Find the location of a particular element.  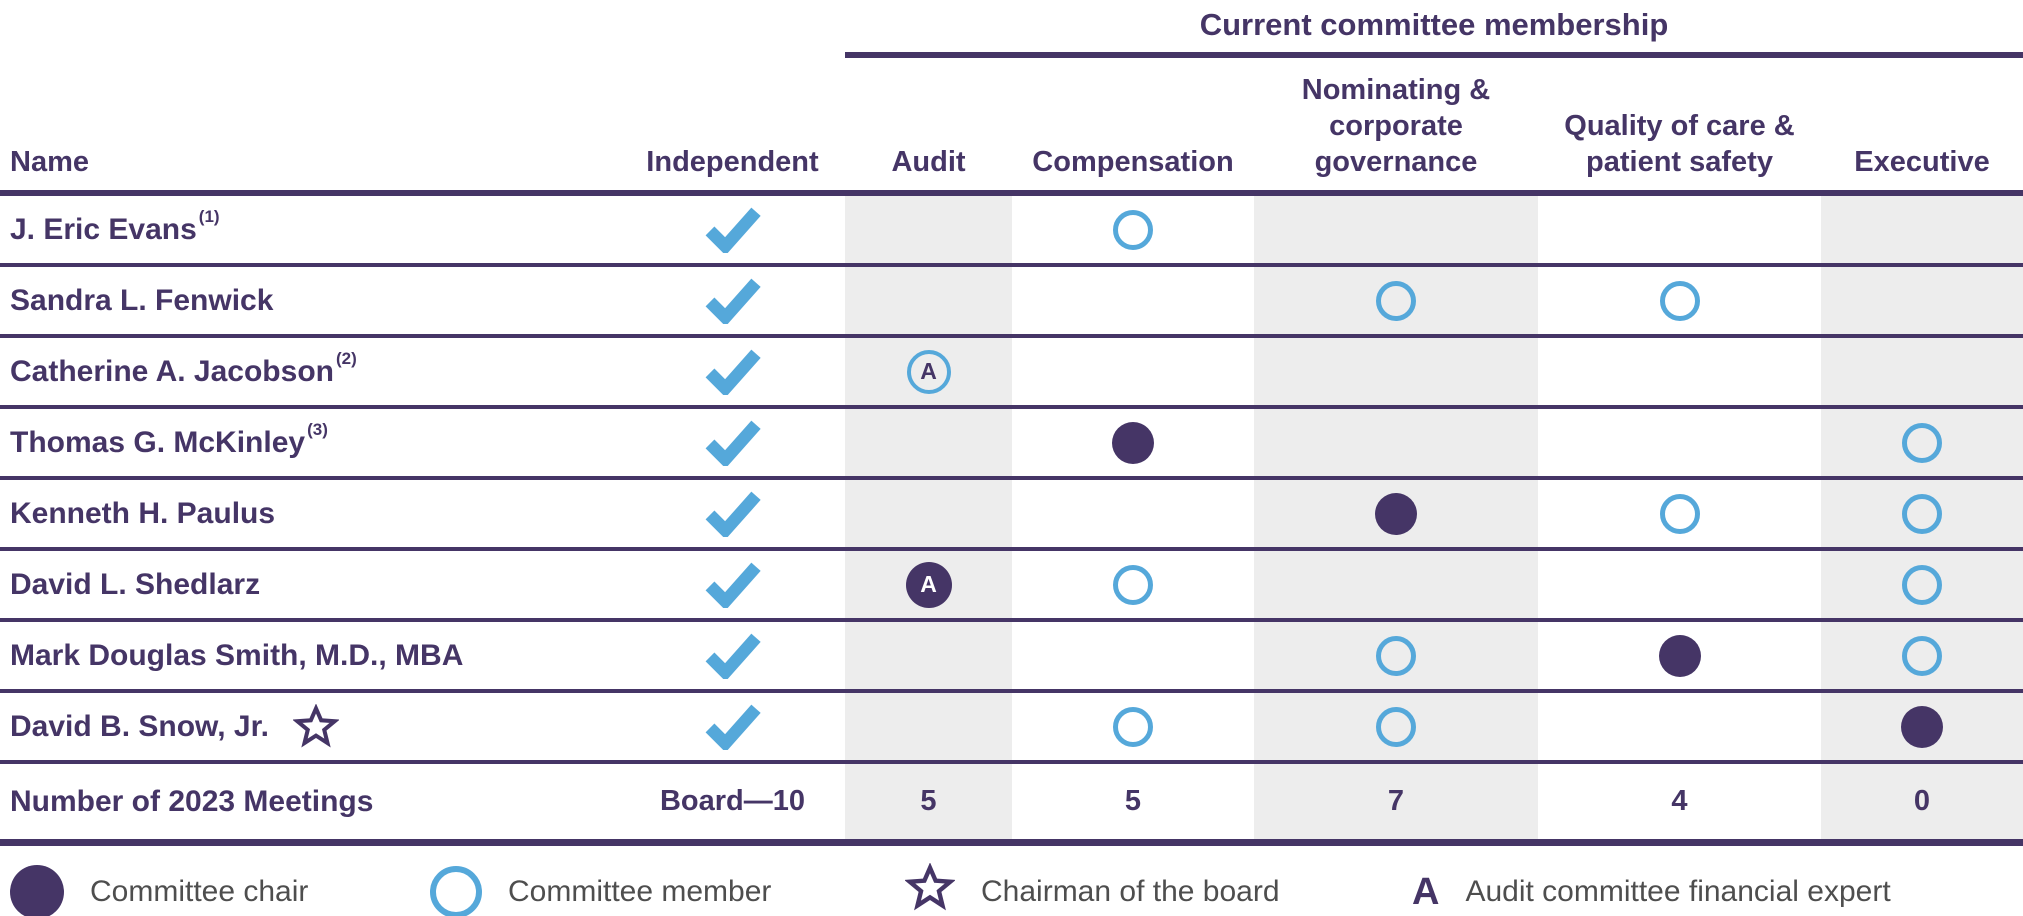

header-line: Quality of care & is located at coordinates (1679, 126).